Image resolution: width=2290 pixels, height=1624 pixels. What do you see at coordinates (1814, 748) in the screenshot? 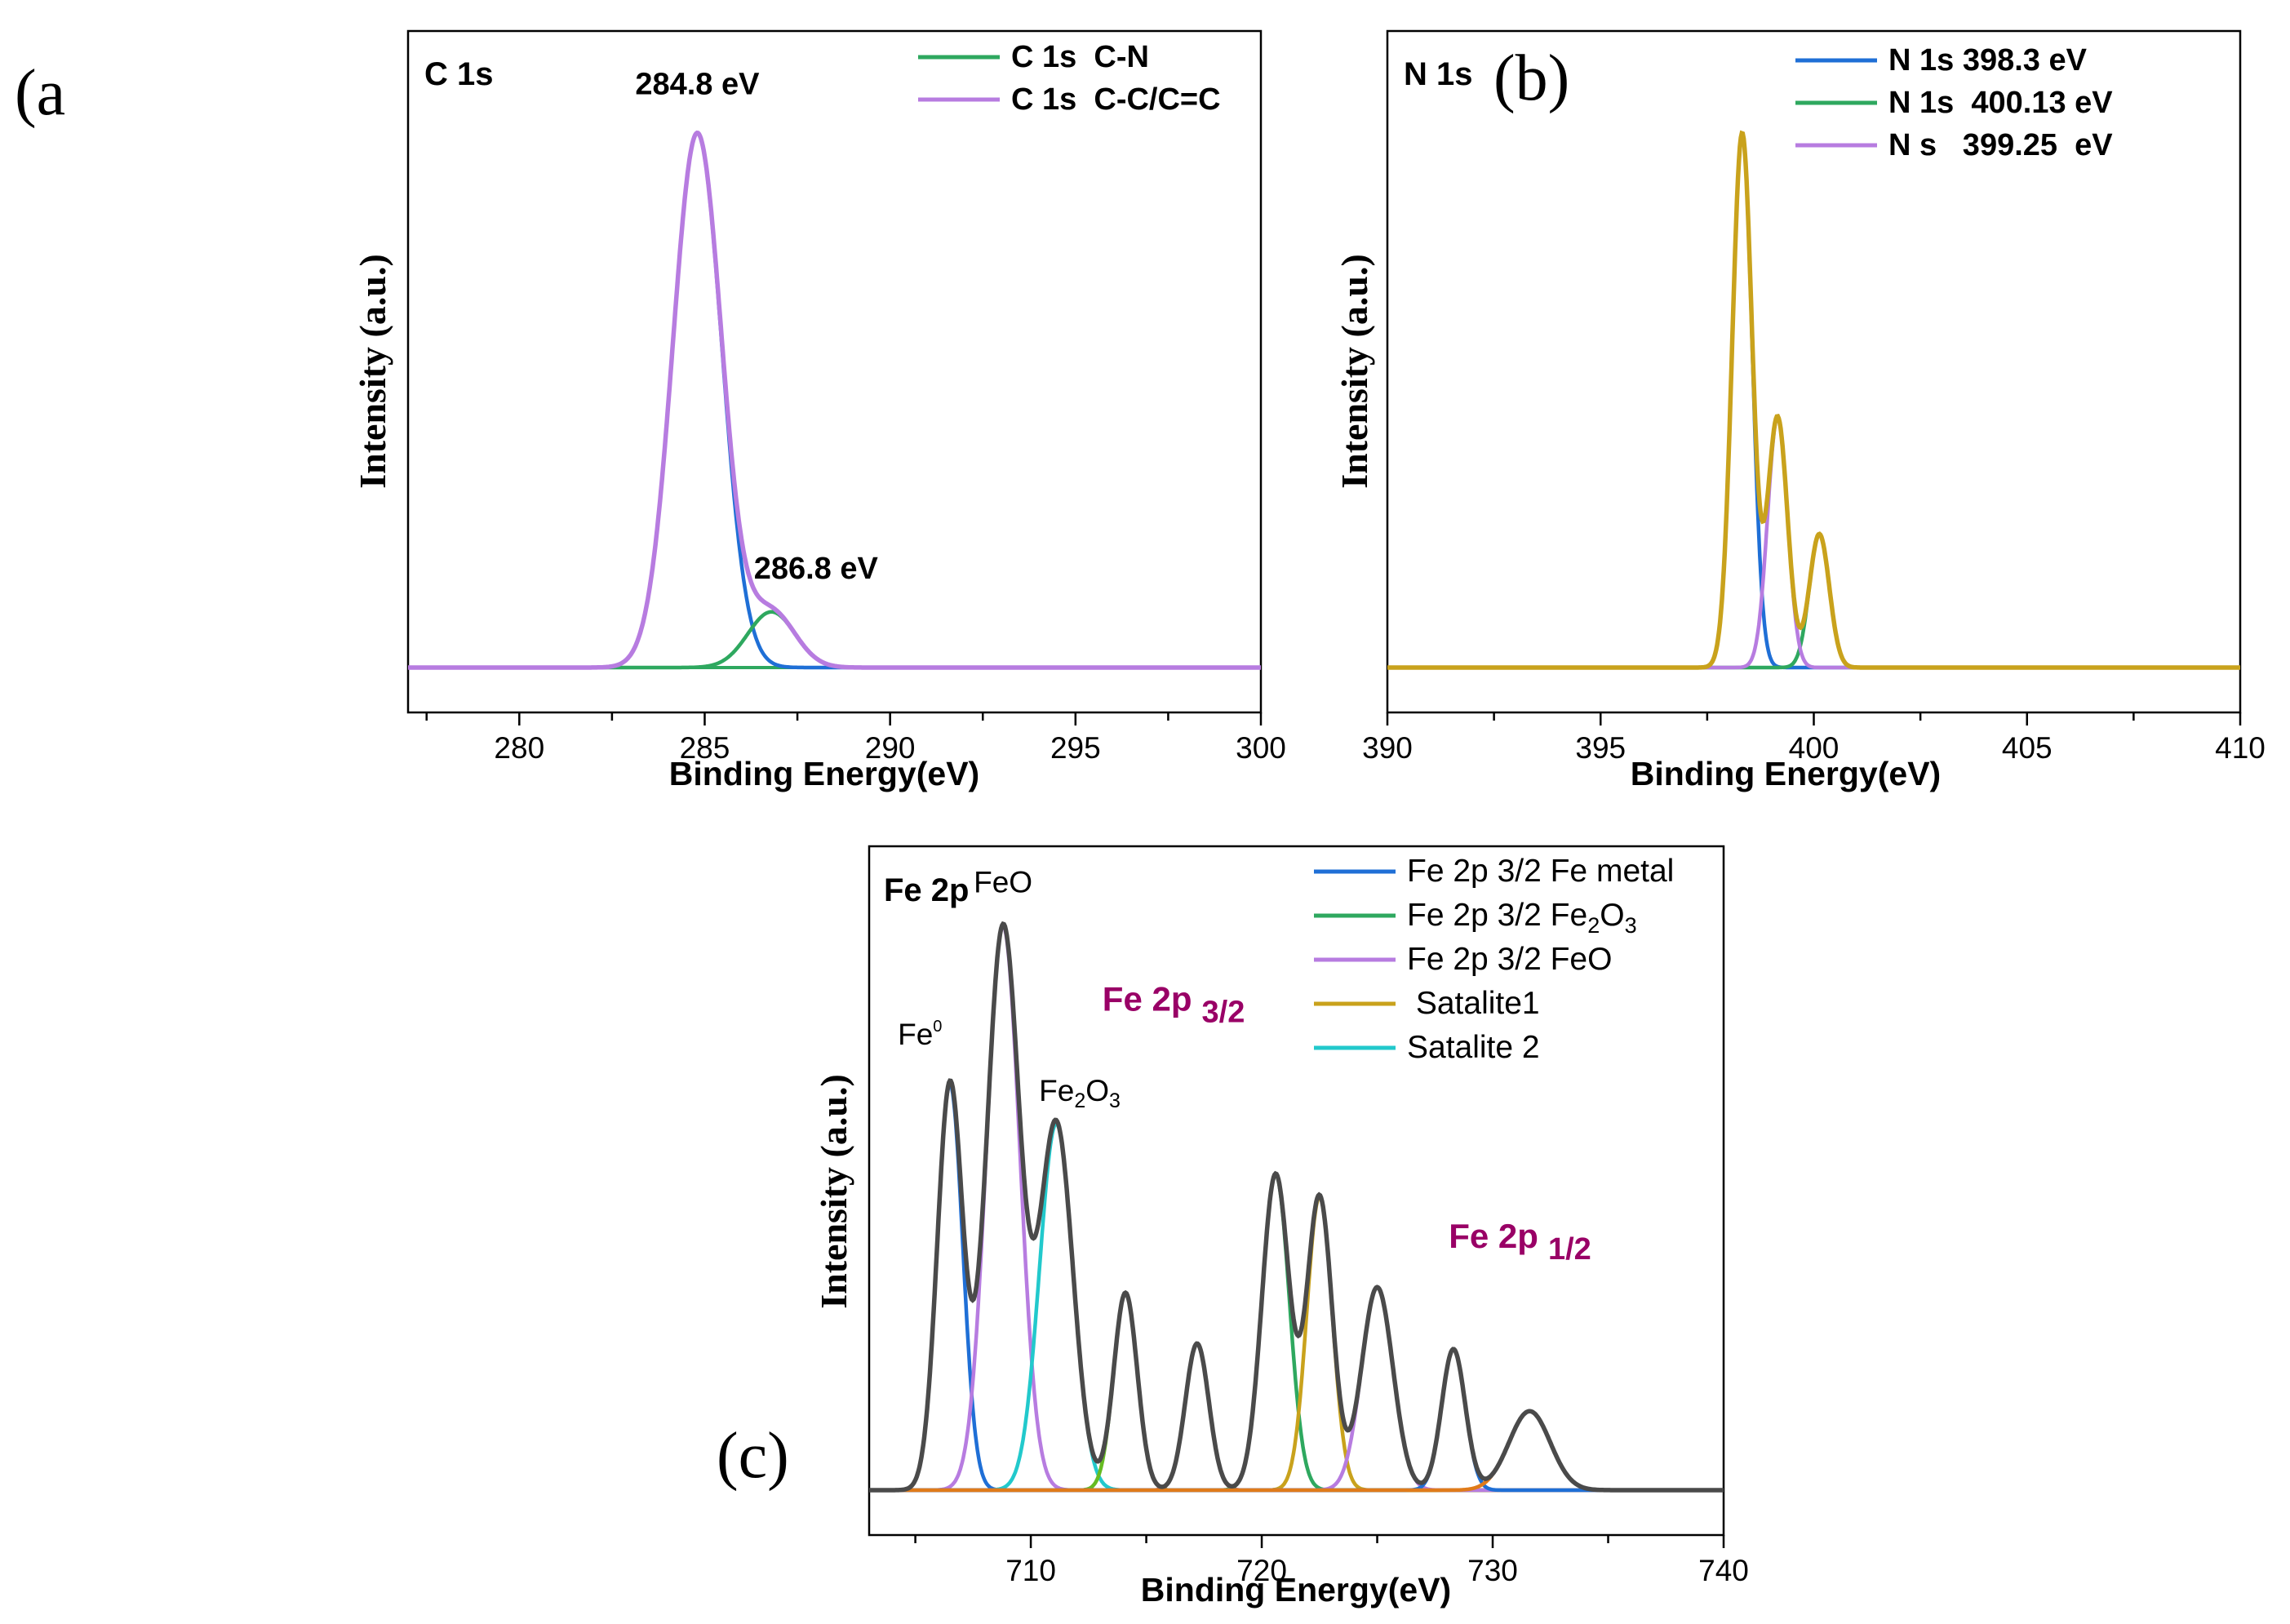
I see `x-tick-label: 400` at bounding box center [1814, 748].